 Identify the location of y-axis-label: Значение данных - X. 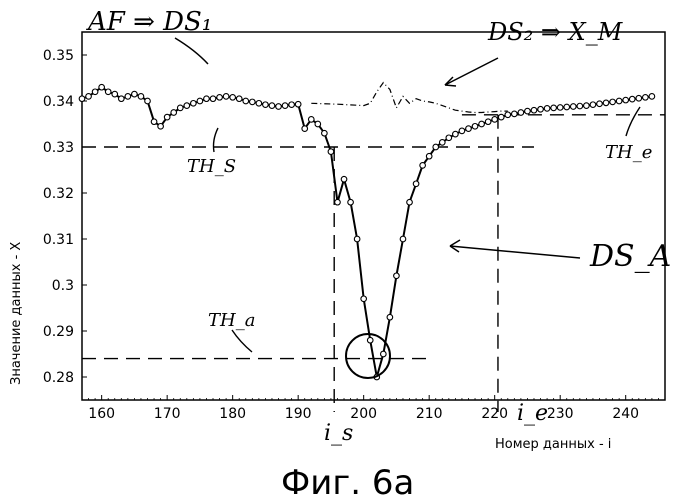
(16, 313).